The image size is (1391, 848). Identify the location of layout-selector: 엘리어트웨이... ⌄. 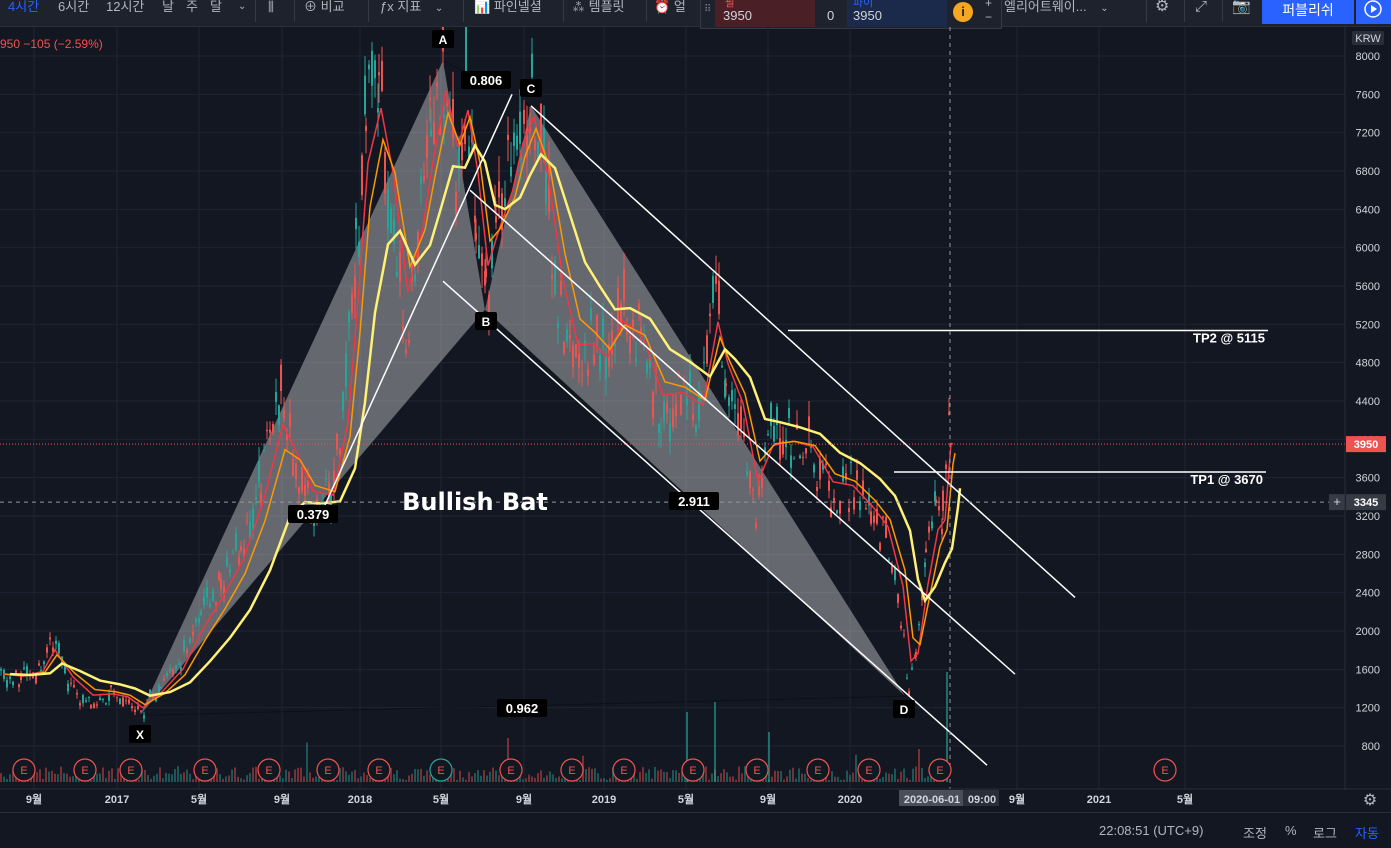
(1056, 11).